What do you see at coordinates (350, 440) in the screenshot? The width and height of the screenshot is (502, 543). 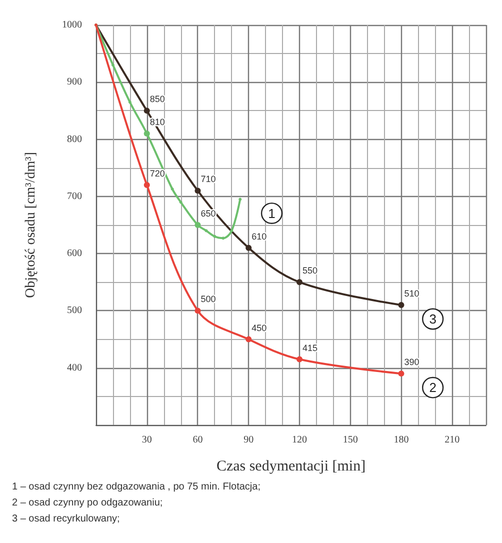 I see `x-tick-label: 150` at bounding box center [350, 440].